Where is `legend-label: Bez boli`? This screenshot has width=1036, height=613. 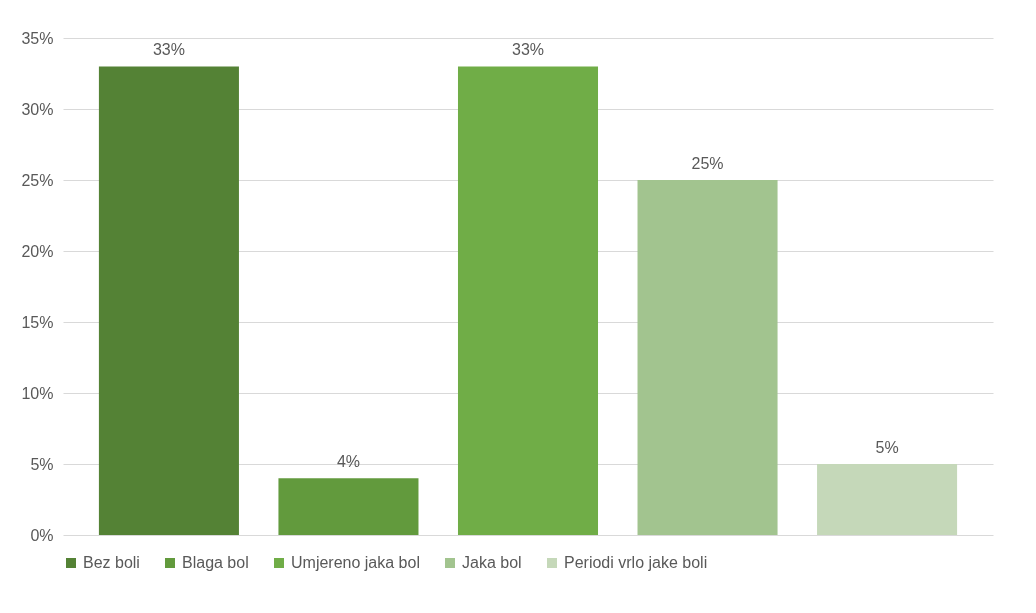
legend-label: Bez boli is located at coordinates (111, 562).